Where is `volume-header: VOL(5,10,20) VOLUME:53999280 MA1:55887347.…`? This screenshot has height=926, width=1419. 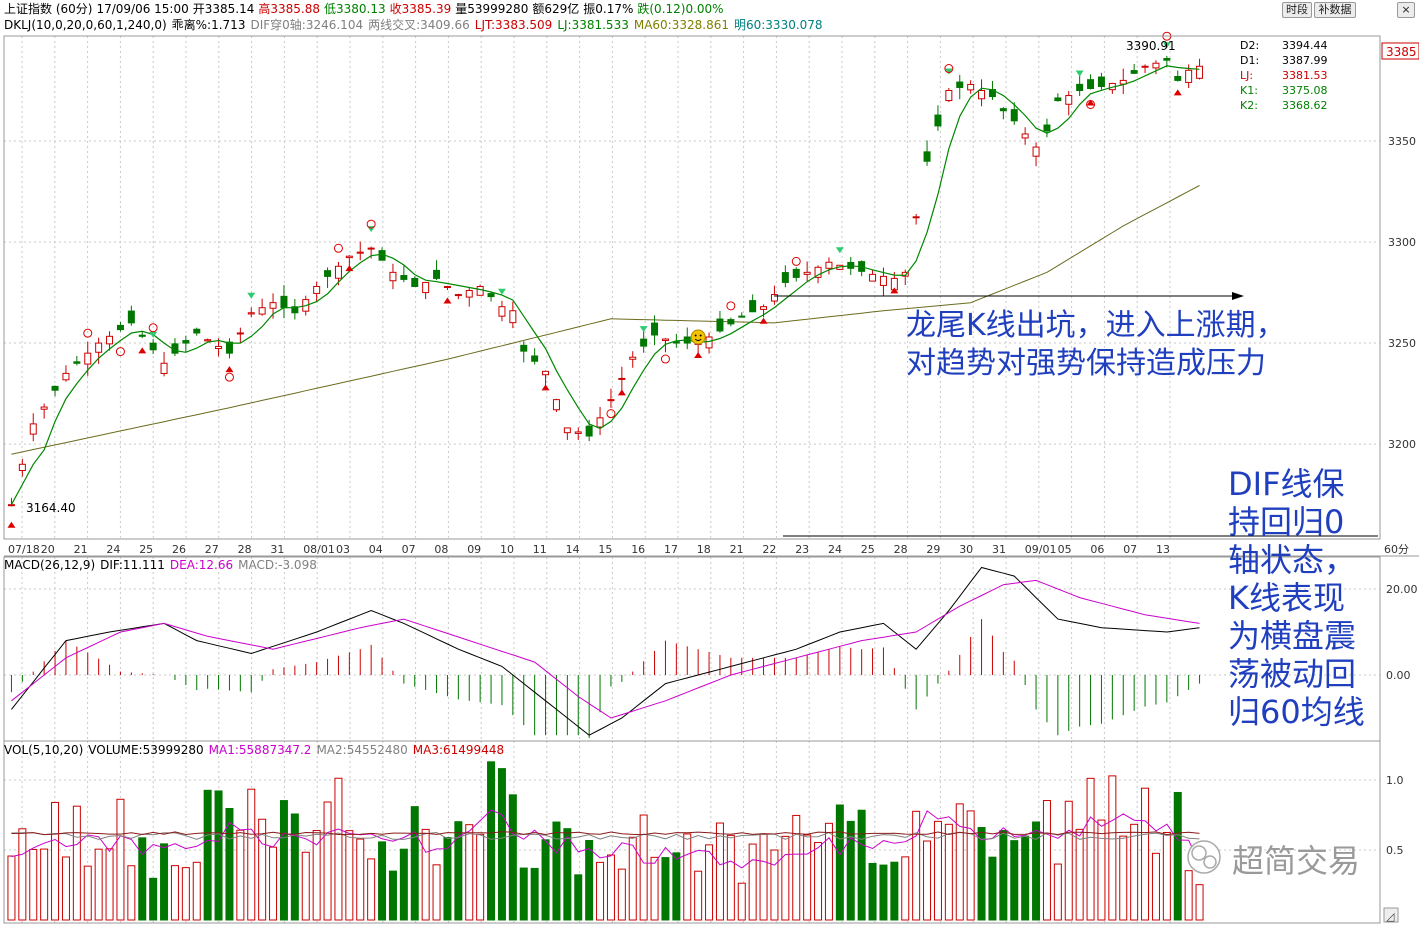 volume-header: VOL(5,10,20) VOLUME:53999280 MA1:55887347.… is located at coordinates (254, 750).